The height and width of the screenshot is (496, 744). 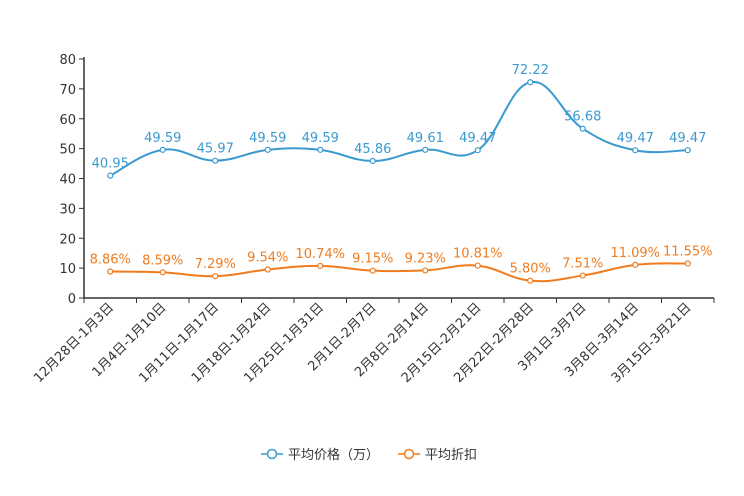 What do you see at coordinates (67, 60) in the screenshot?
I see `y-tick-label: 80` at bounding box center [67, 60].